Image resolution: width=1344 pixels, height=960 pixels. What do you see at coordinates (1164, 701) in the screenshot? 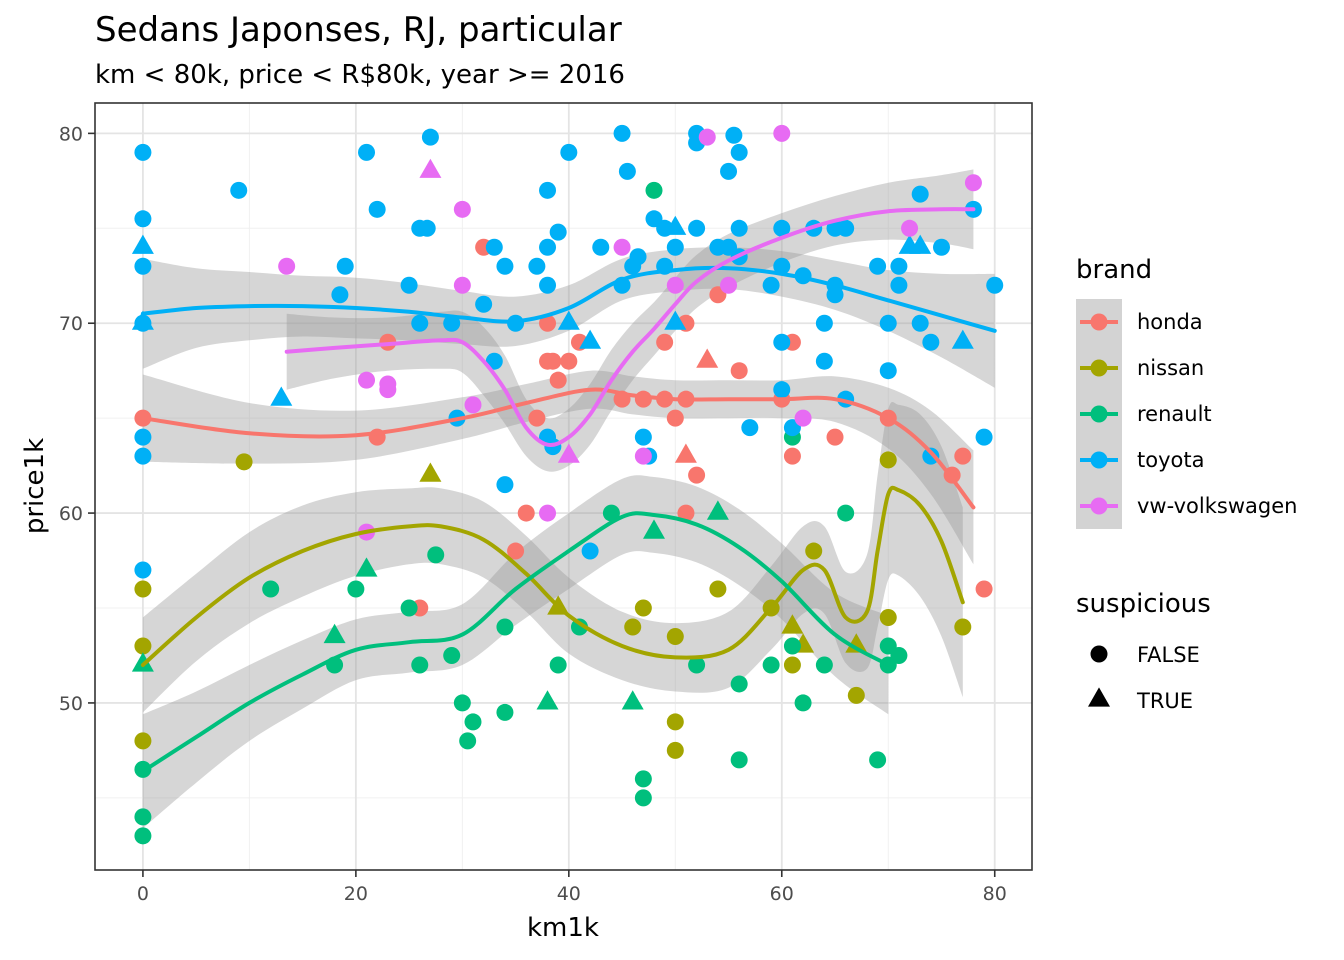
I see `legend-label-true: TRUE` at bounding box center [1164, 701].